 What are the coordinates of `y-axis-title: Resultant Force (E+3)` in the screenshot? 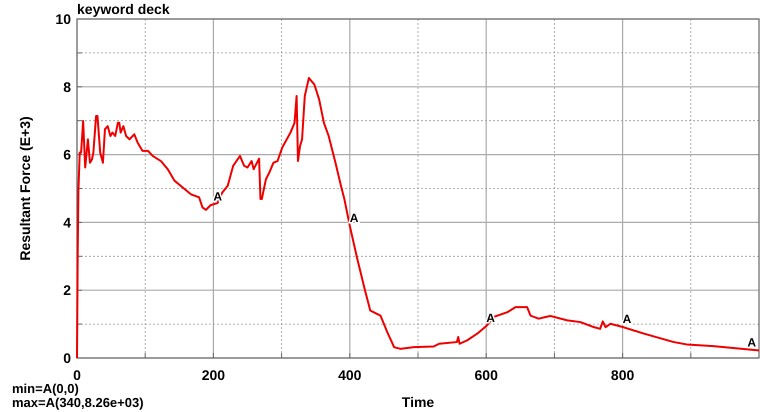 It's located at (25, 188).